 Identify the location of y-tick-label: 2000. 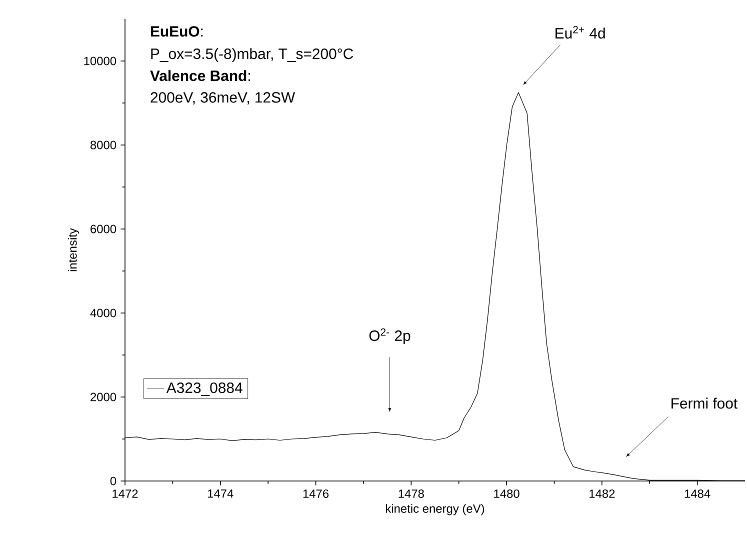
(103, 397).